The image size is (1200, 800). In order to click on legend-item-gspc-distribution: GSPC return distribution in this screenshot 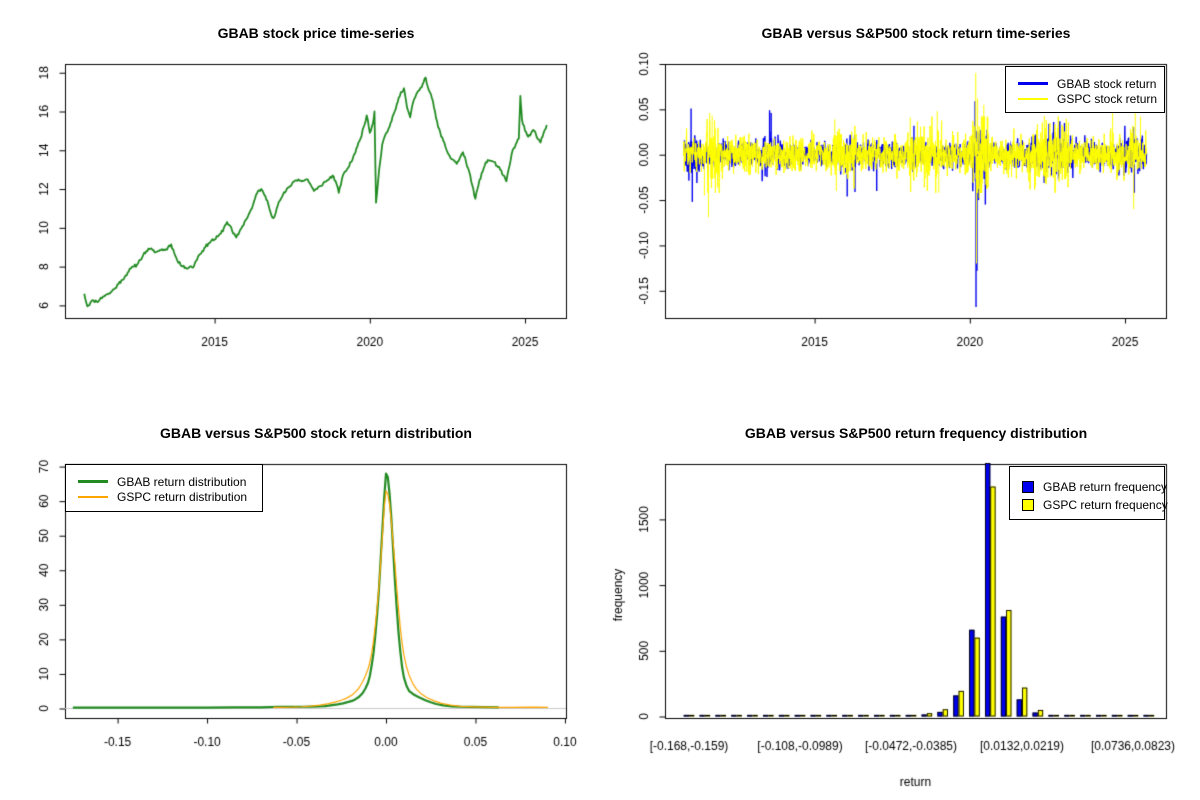, I will do `click(164, 496)`.